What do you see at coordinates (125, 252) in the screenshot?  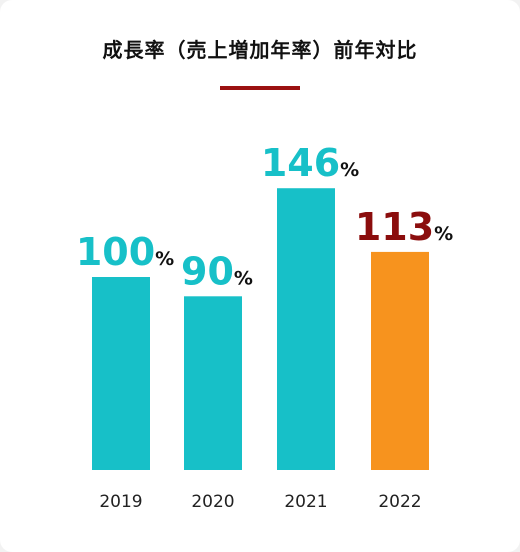 I see `value-label-2019: 100%` at bounding box center [125, 252].